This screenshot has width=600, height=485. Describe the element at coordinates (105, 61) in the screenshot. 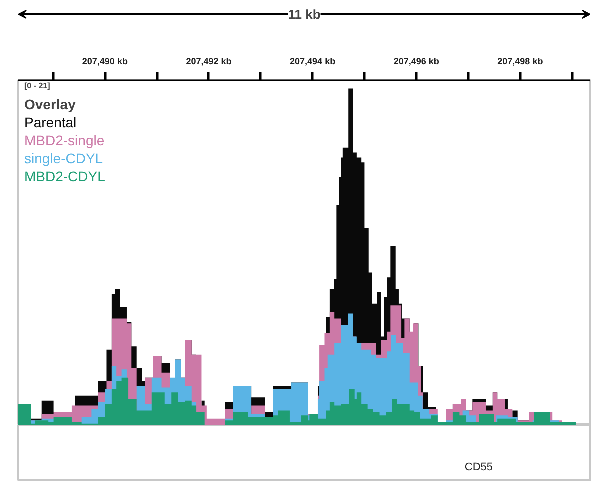

I see `x-tick-label: 207,490 kb` at that location.